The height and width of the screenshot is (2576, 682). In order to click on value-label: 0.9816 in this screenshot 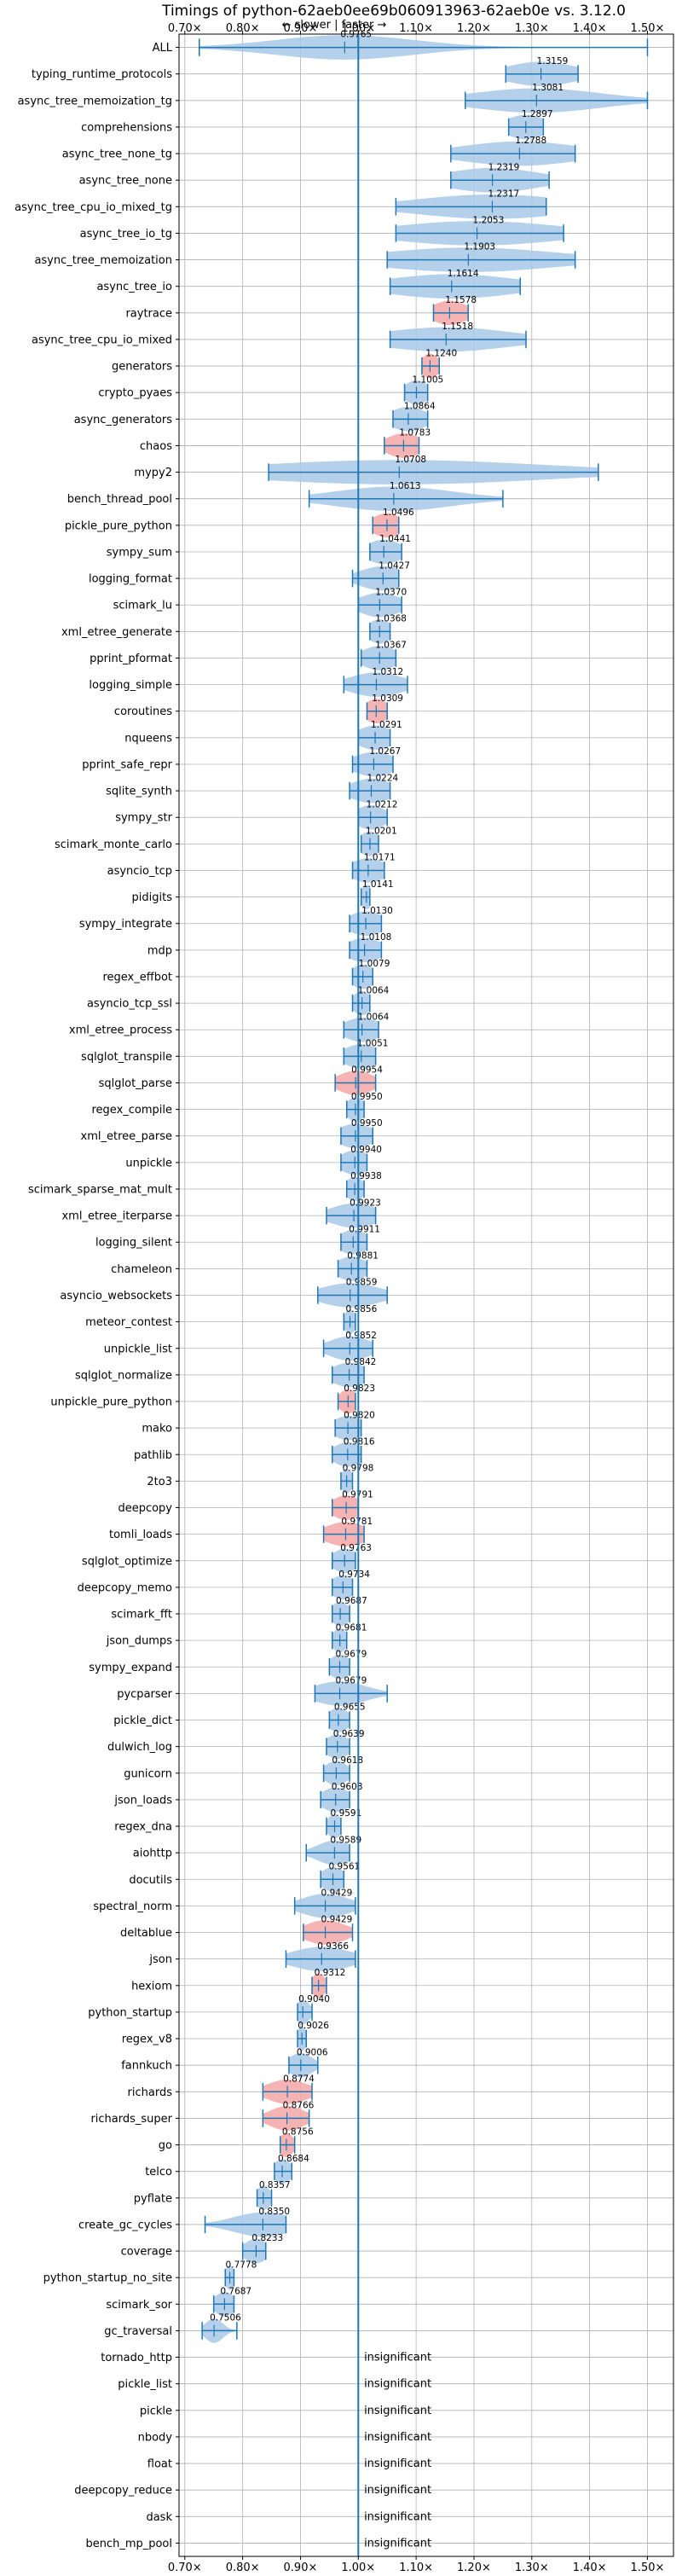, I will do `click(360, 1441)`.